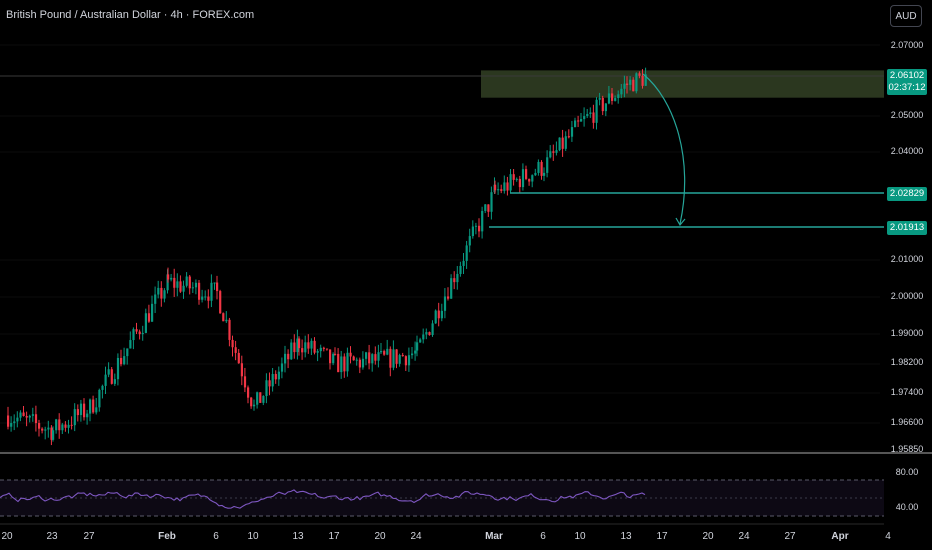  I want to click on time-tick: 24, so click(416, 536).